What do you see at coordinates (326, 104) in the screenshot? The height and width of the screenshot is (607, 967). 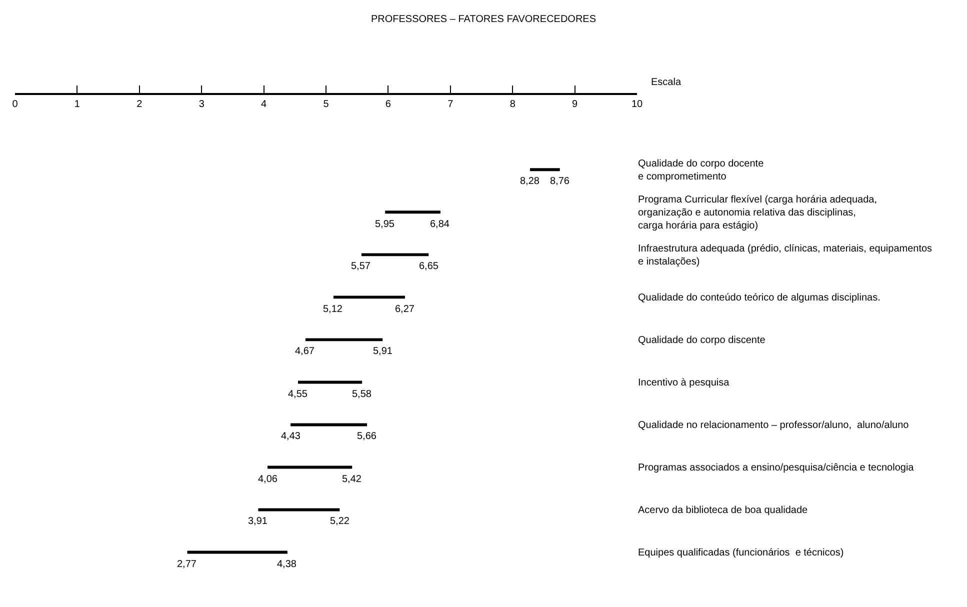 I see `x-tick-label: 5` at bounding box center [326, 104].